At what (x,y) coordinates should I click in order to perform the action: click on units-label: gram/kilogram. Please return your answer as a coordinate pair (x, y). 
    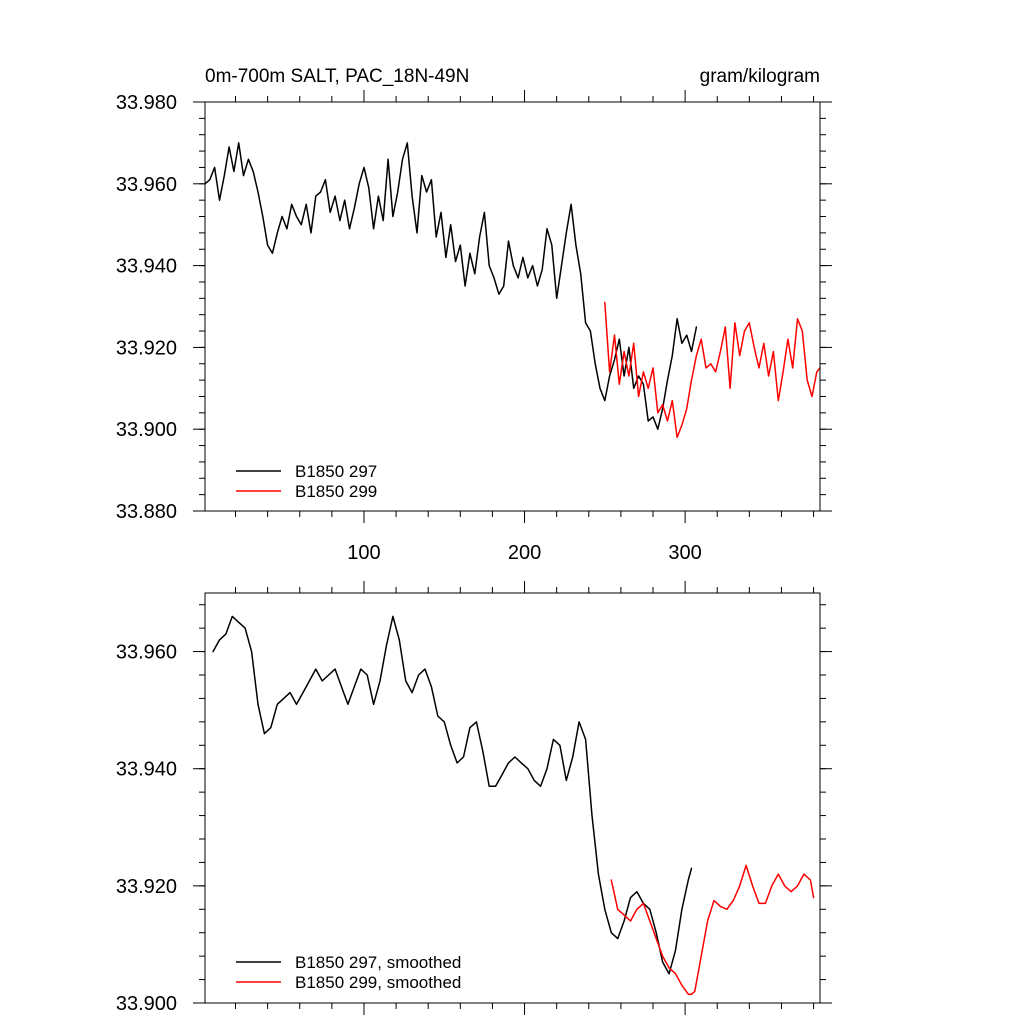
    Looking at the image, I should click on (760, 76).